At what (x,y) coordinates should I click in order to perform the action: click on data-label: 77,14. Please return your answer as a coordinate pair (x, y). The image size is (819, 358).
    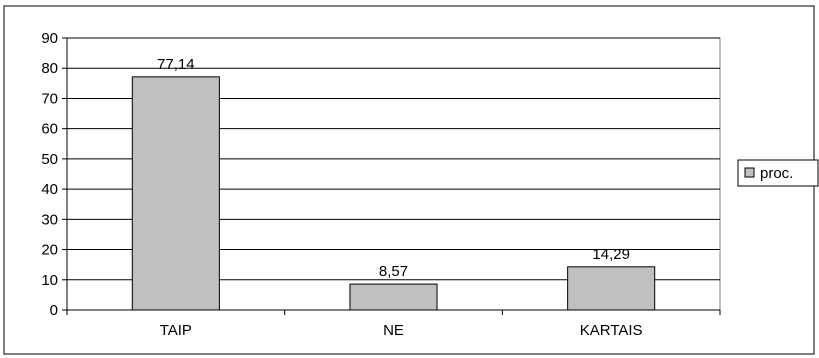
    Looking at the image, I should click on (176, 64).